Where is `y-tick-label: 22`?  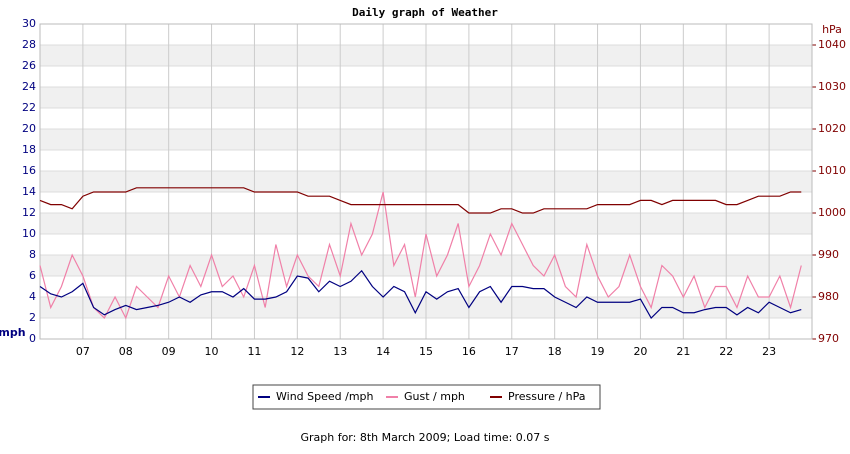
y-tick-label: 22 is located at coordinates (29, 107).